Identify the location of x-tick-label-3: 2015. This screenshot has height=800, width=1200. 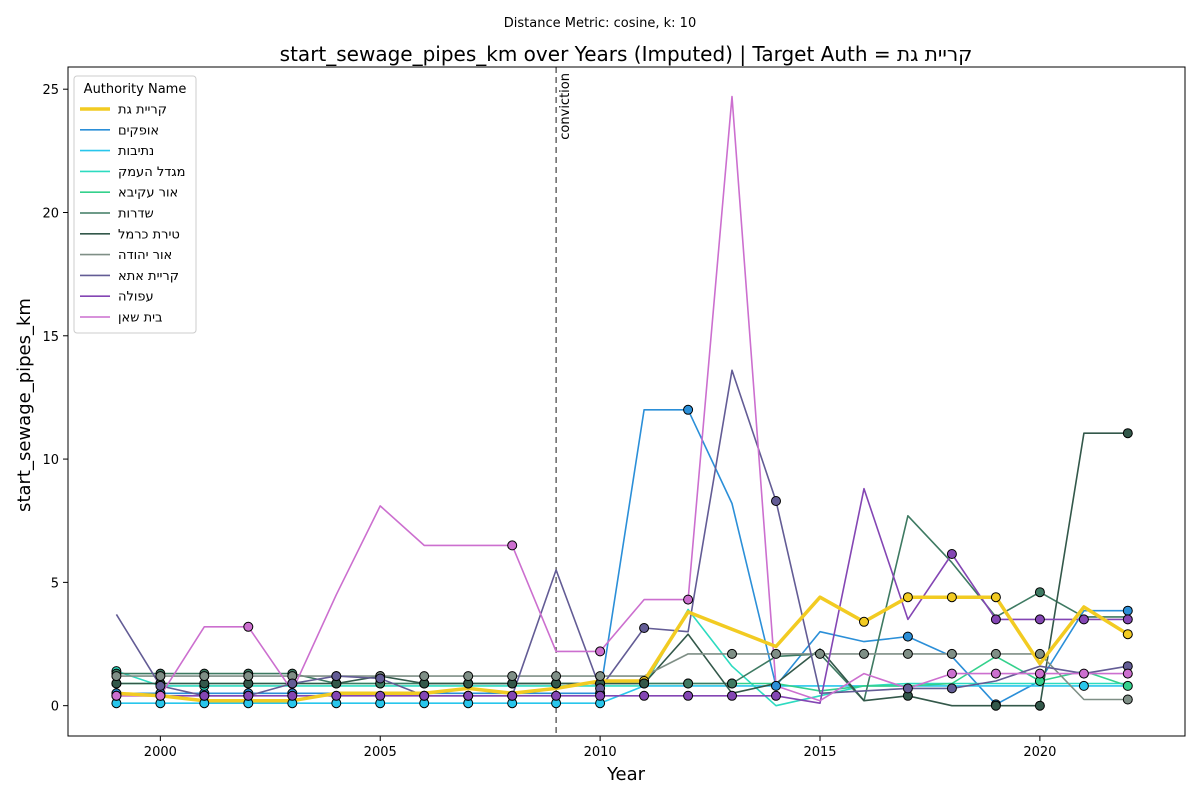
(819, 752).